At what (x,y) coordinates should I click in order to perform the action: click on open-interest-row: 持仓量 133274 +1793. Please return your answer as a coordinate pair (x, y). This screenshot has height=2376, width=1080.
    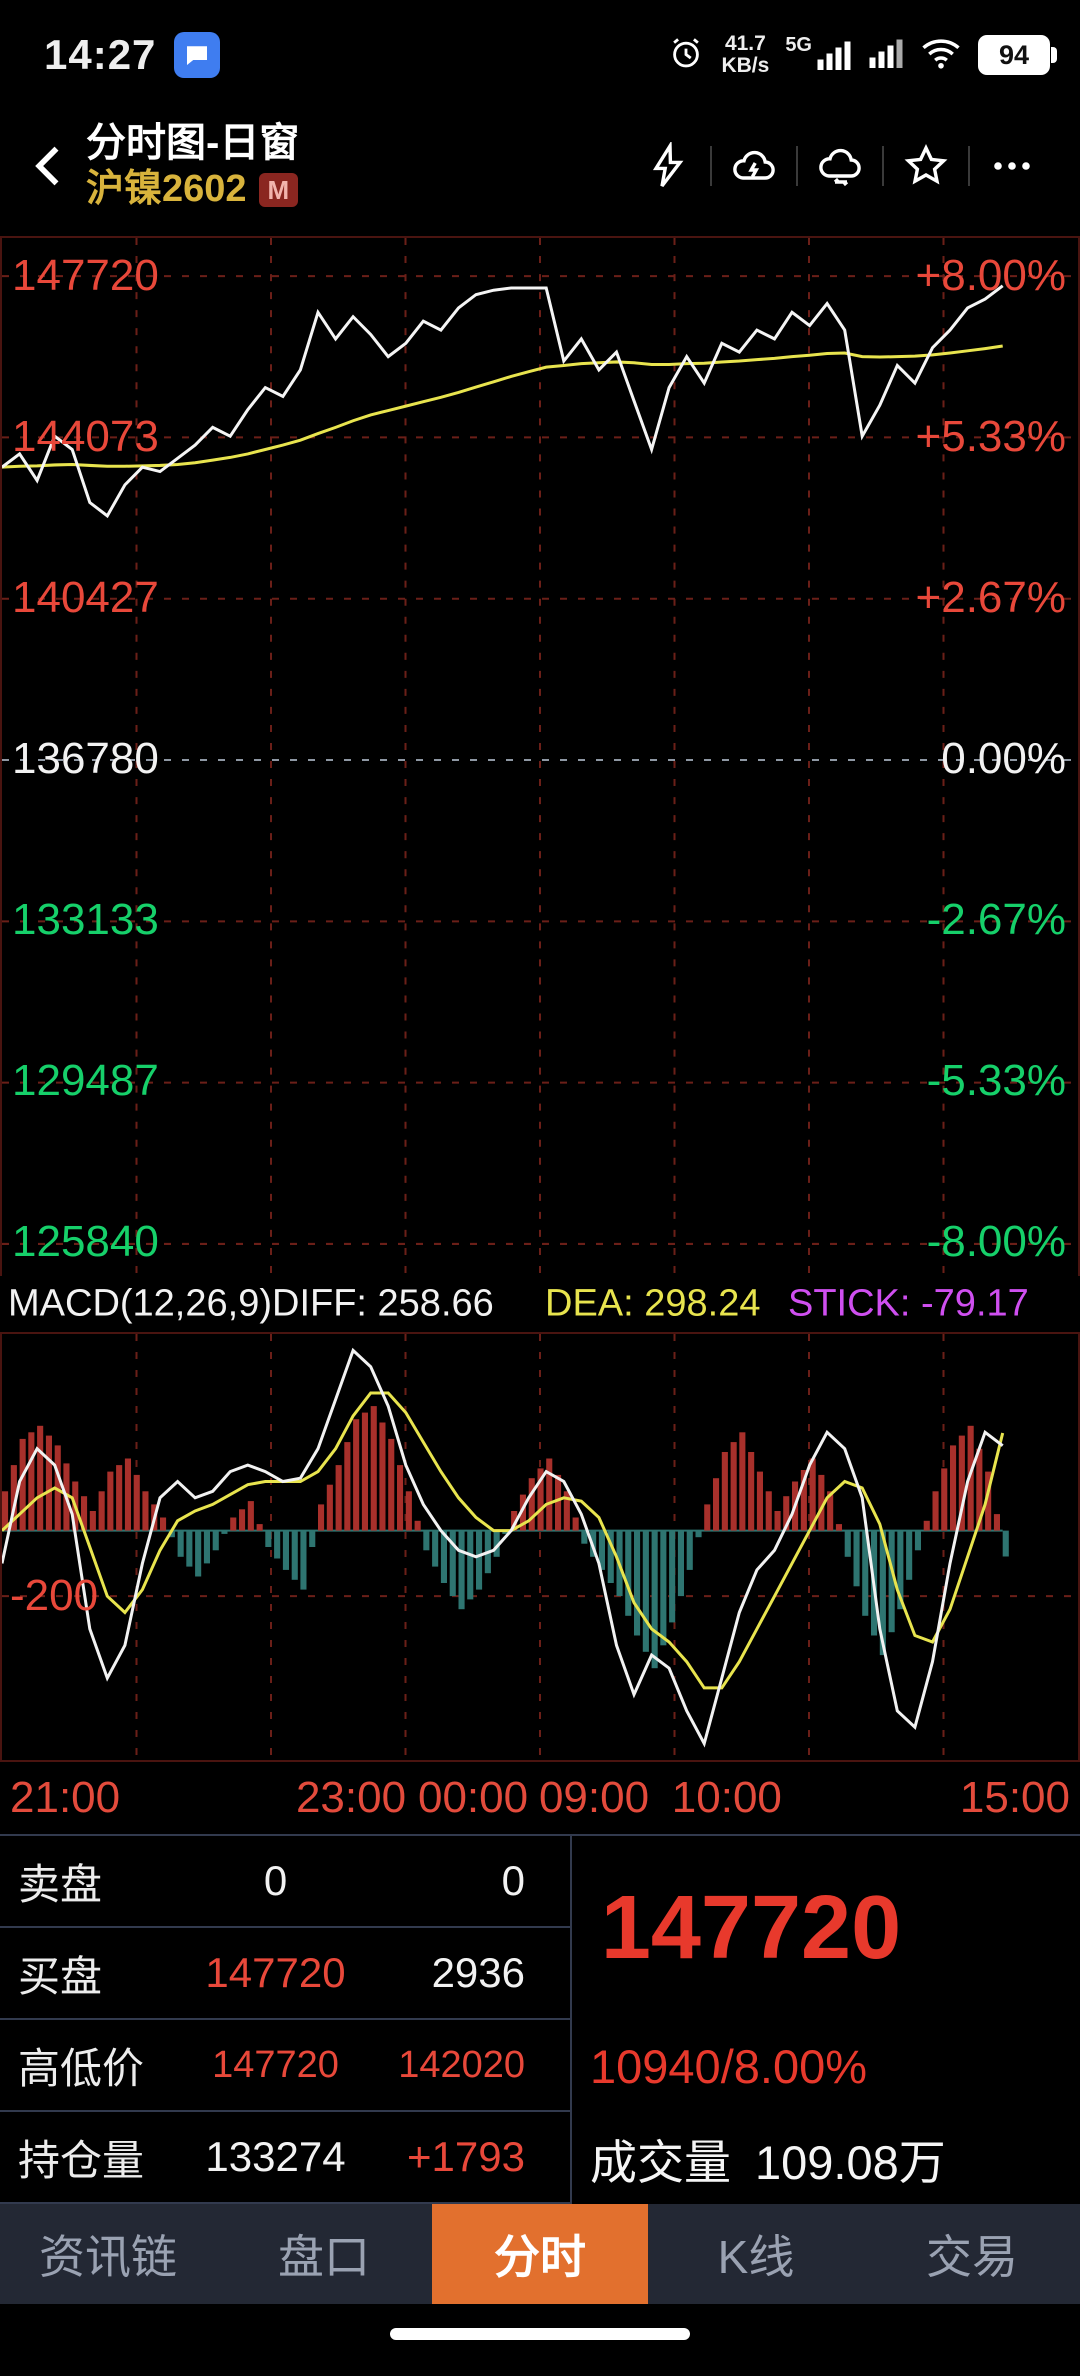
    Looking at the image, I should click on (285, 2158).